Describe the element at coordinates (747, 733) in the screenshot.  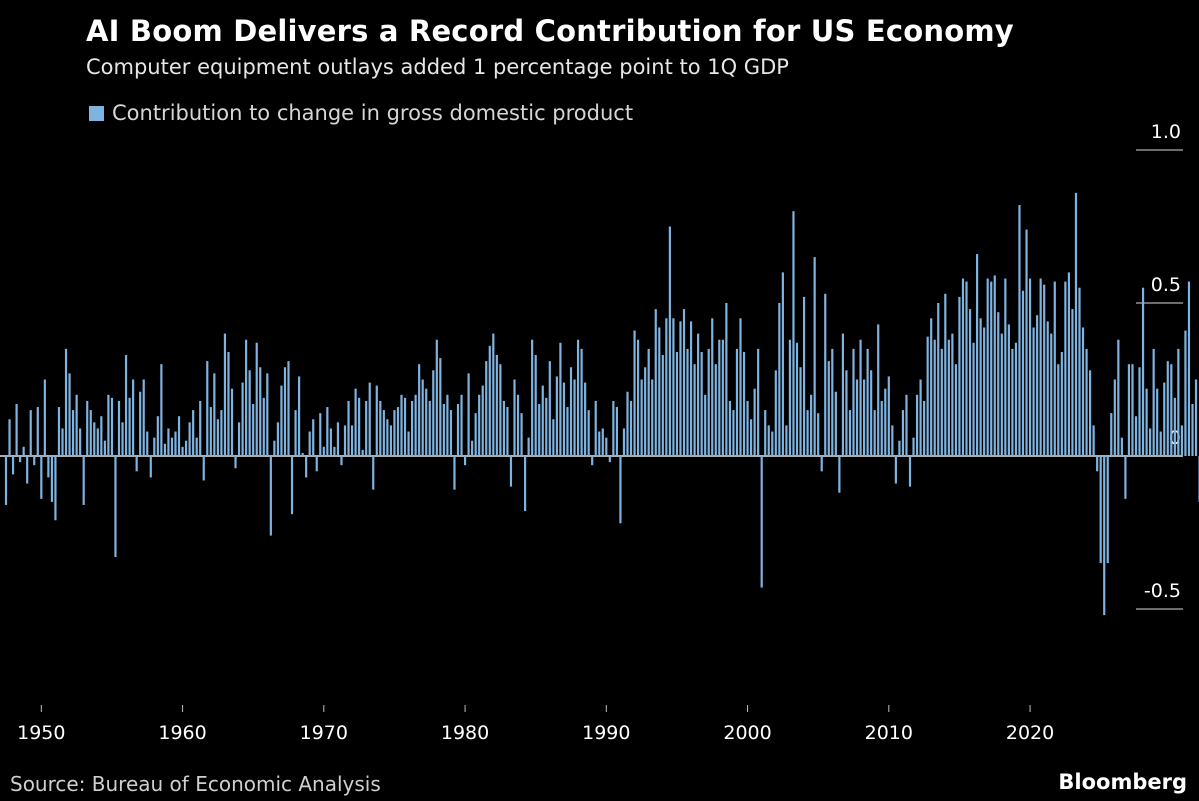
I see `x-tick-label: 2000` at that location.